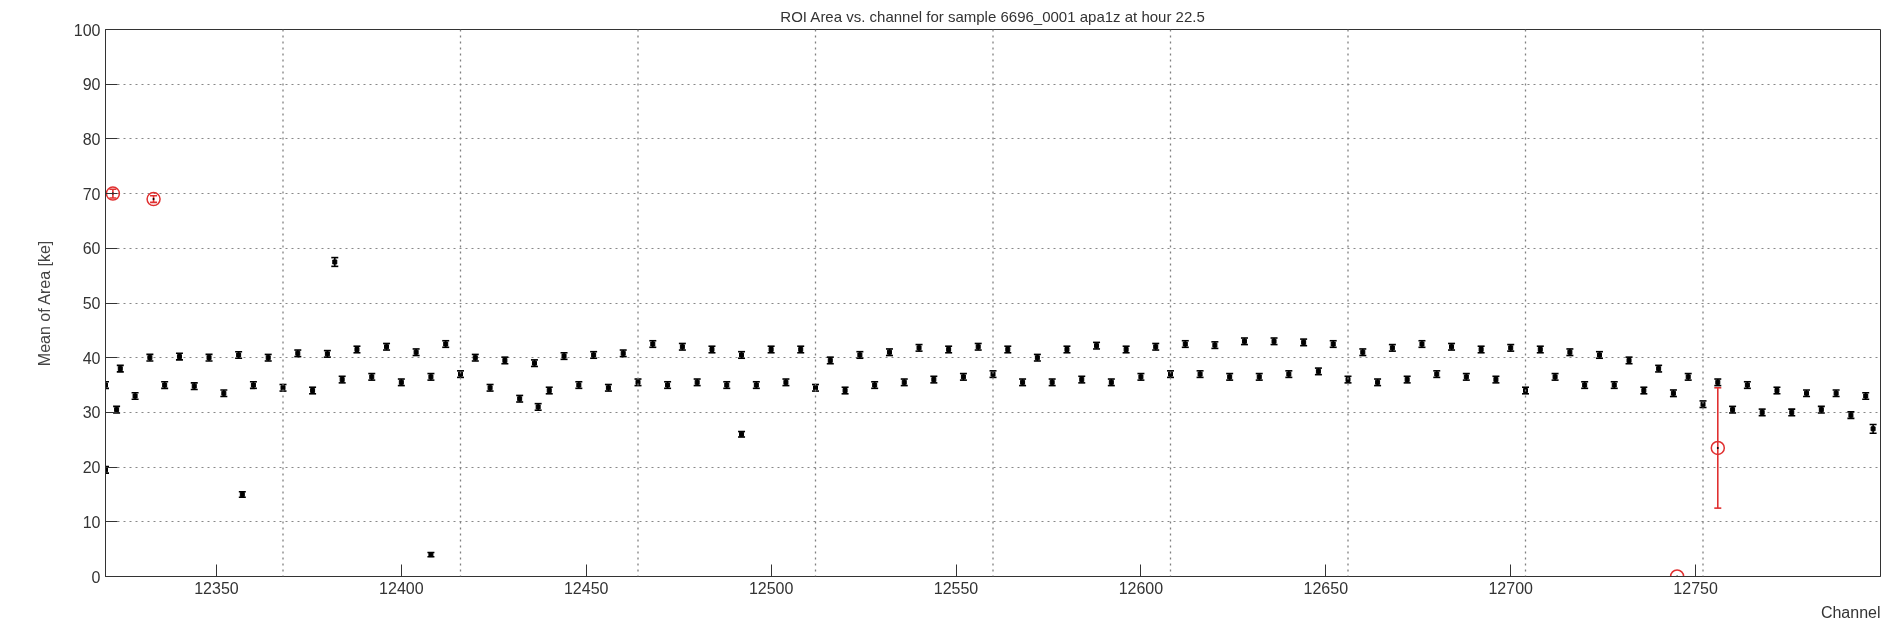 The height and width of the screenshot is (634, 1898). What do you see at coordinates (91, 413) in the screenshot?
I see `y-tick-label: 30` at bounding box center [91, 413].